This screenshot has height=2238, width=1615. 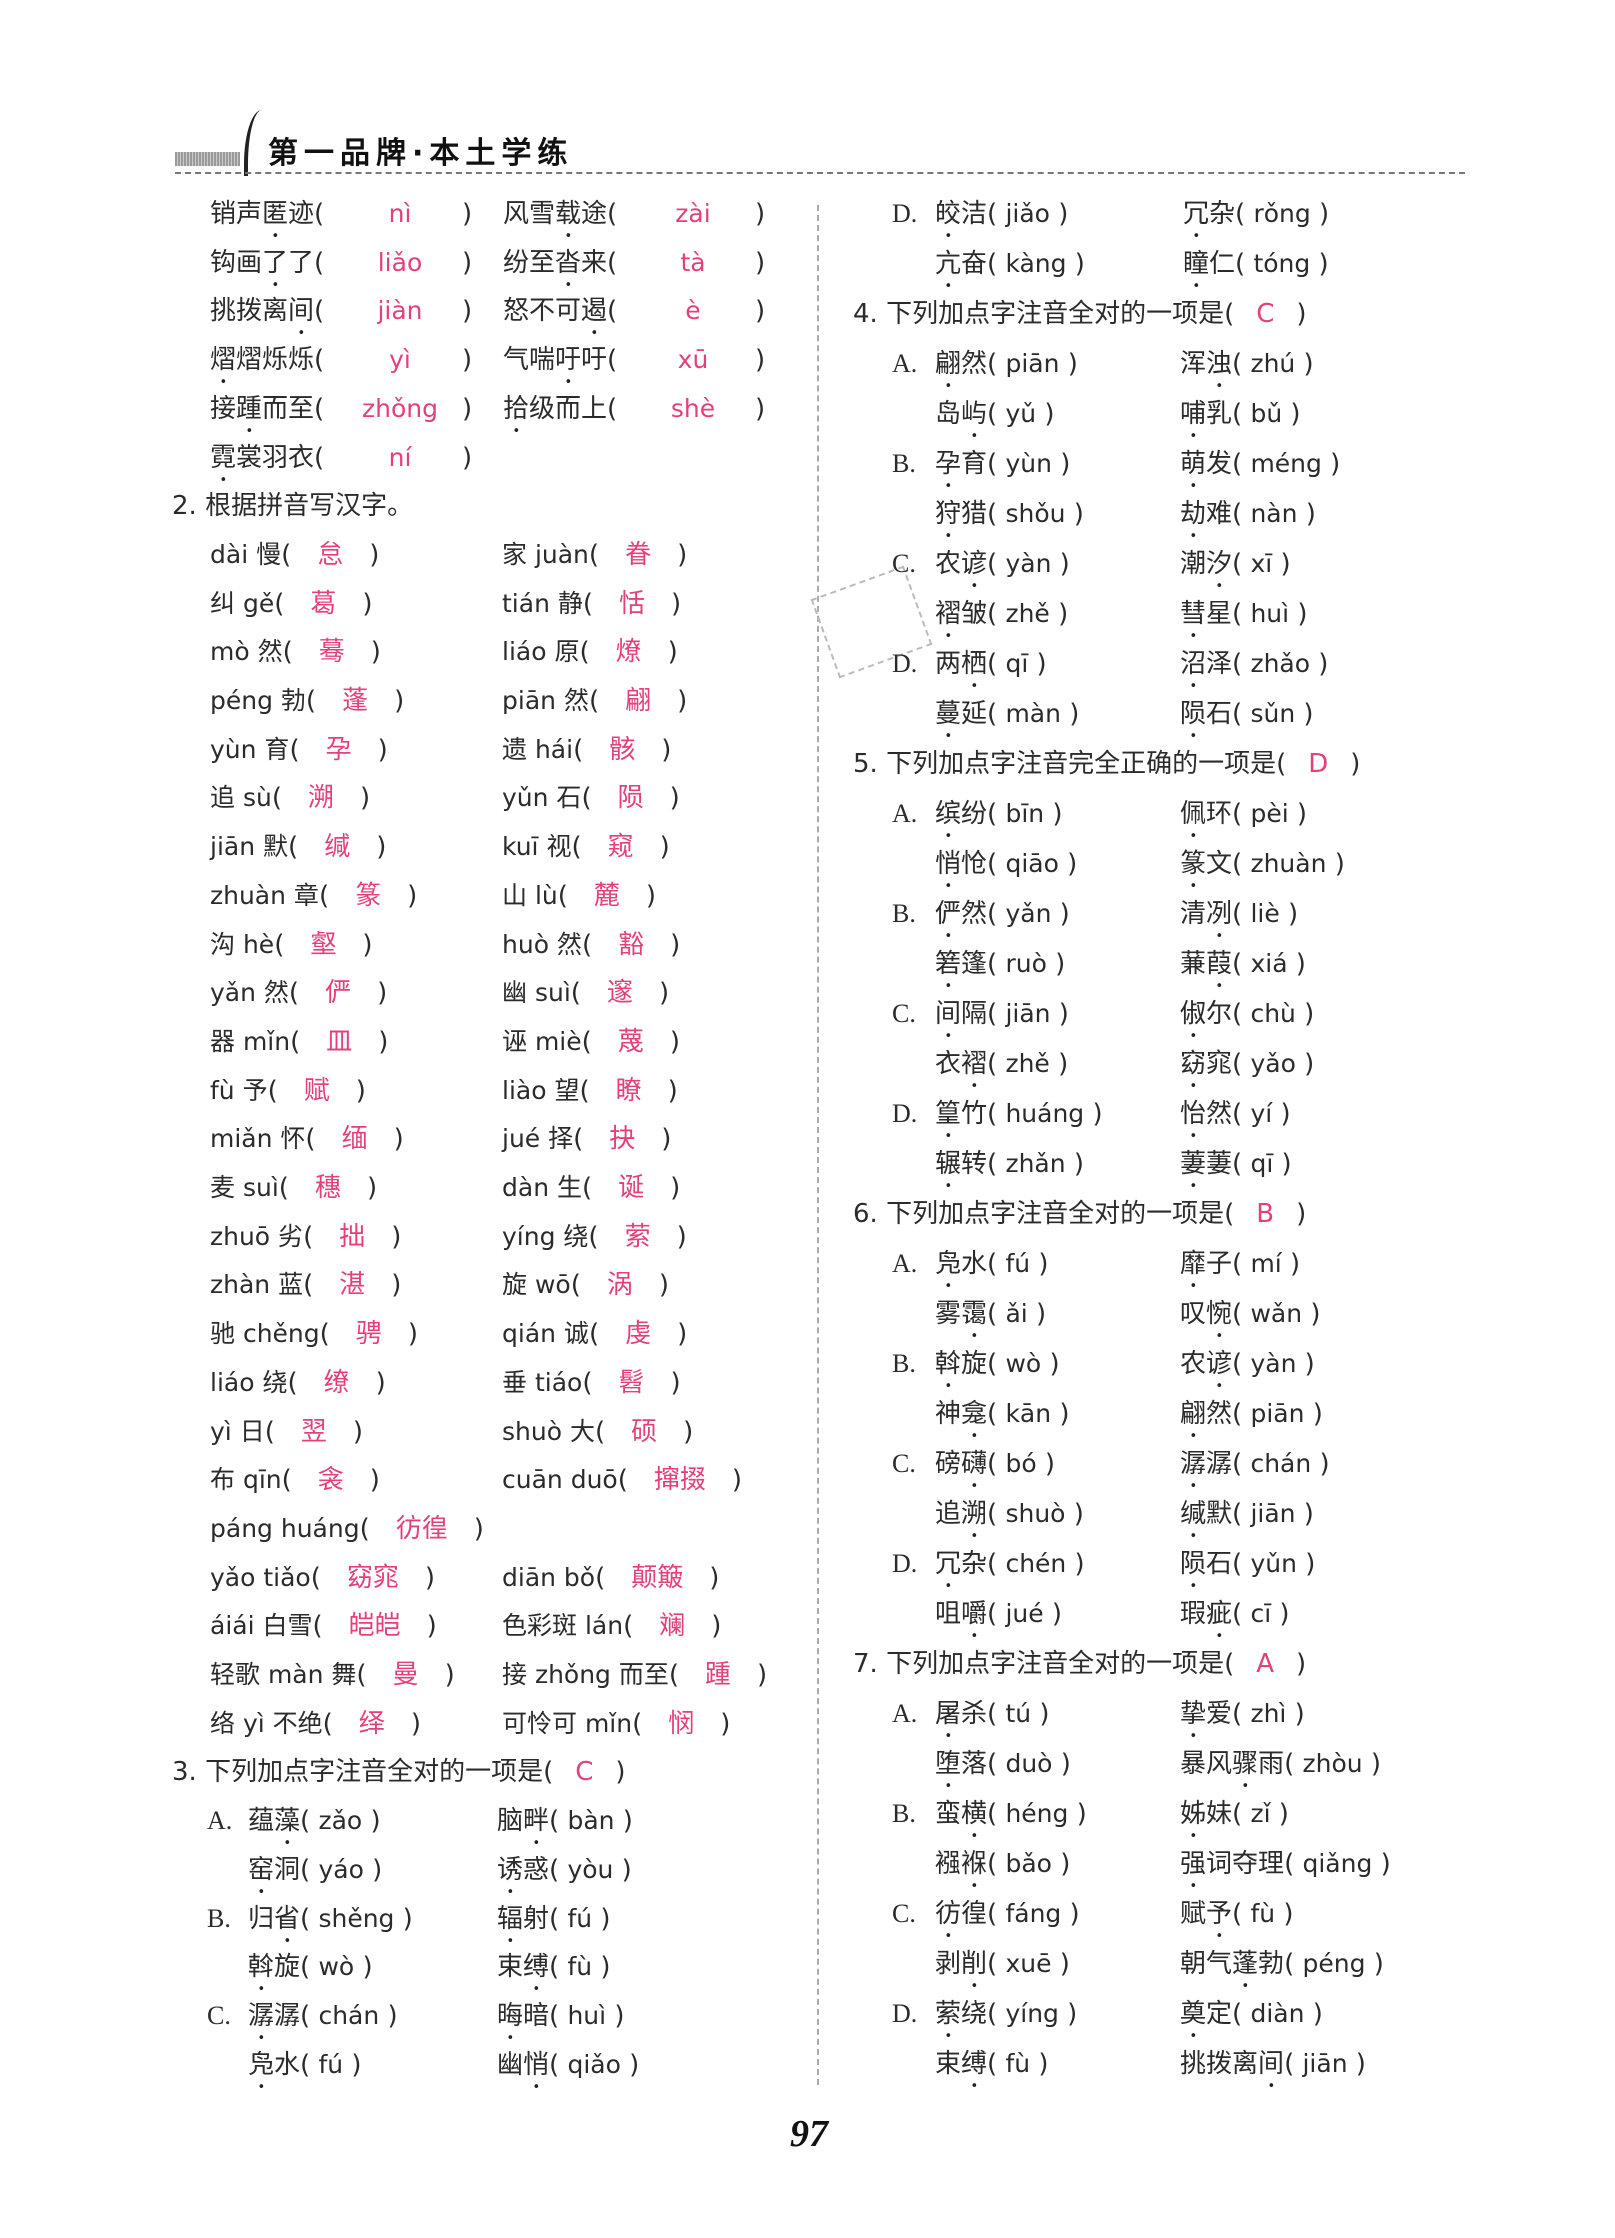 I want to click on emphasized-char: 佩, so click(x=1193, y=814).